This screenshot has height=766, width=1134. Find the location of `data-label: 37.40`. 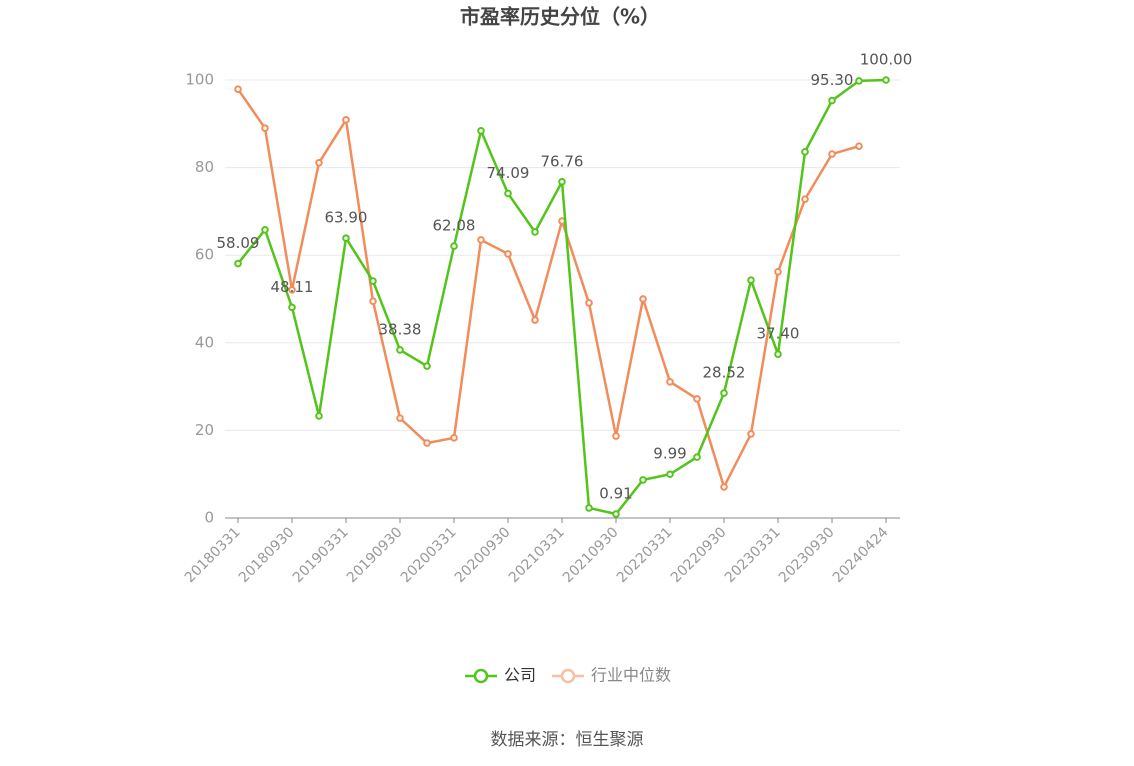

data-label: 37.40 is located at coordinates (778, 334).